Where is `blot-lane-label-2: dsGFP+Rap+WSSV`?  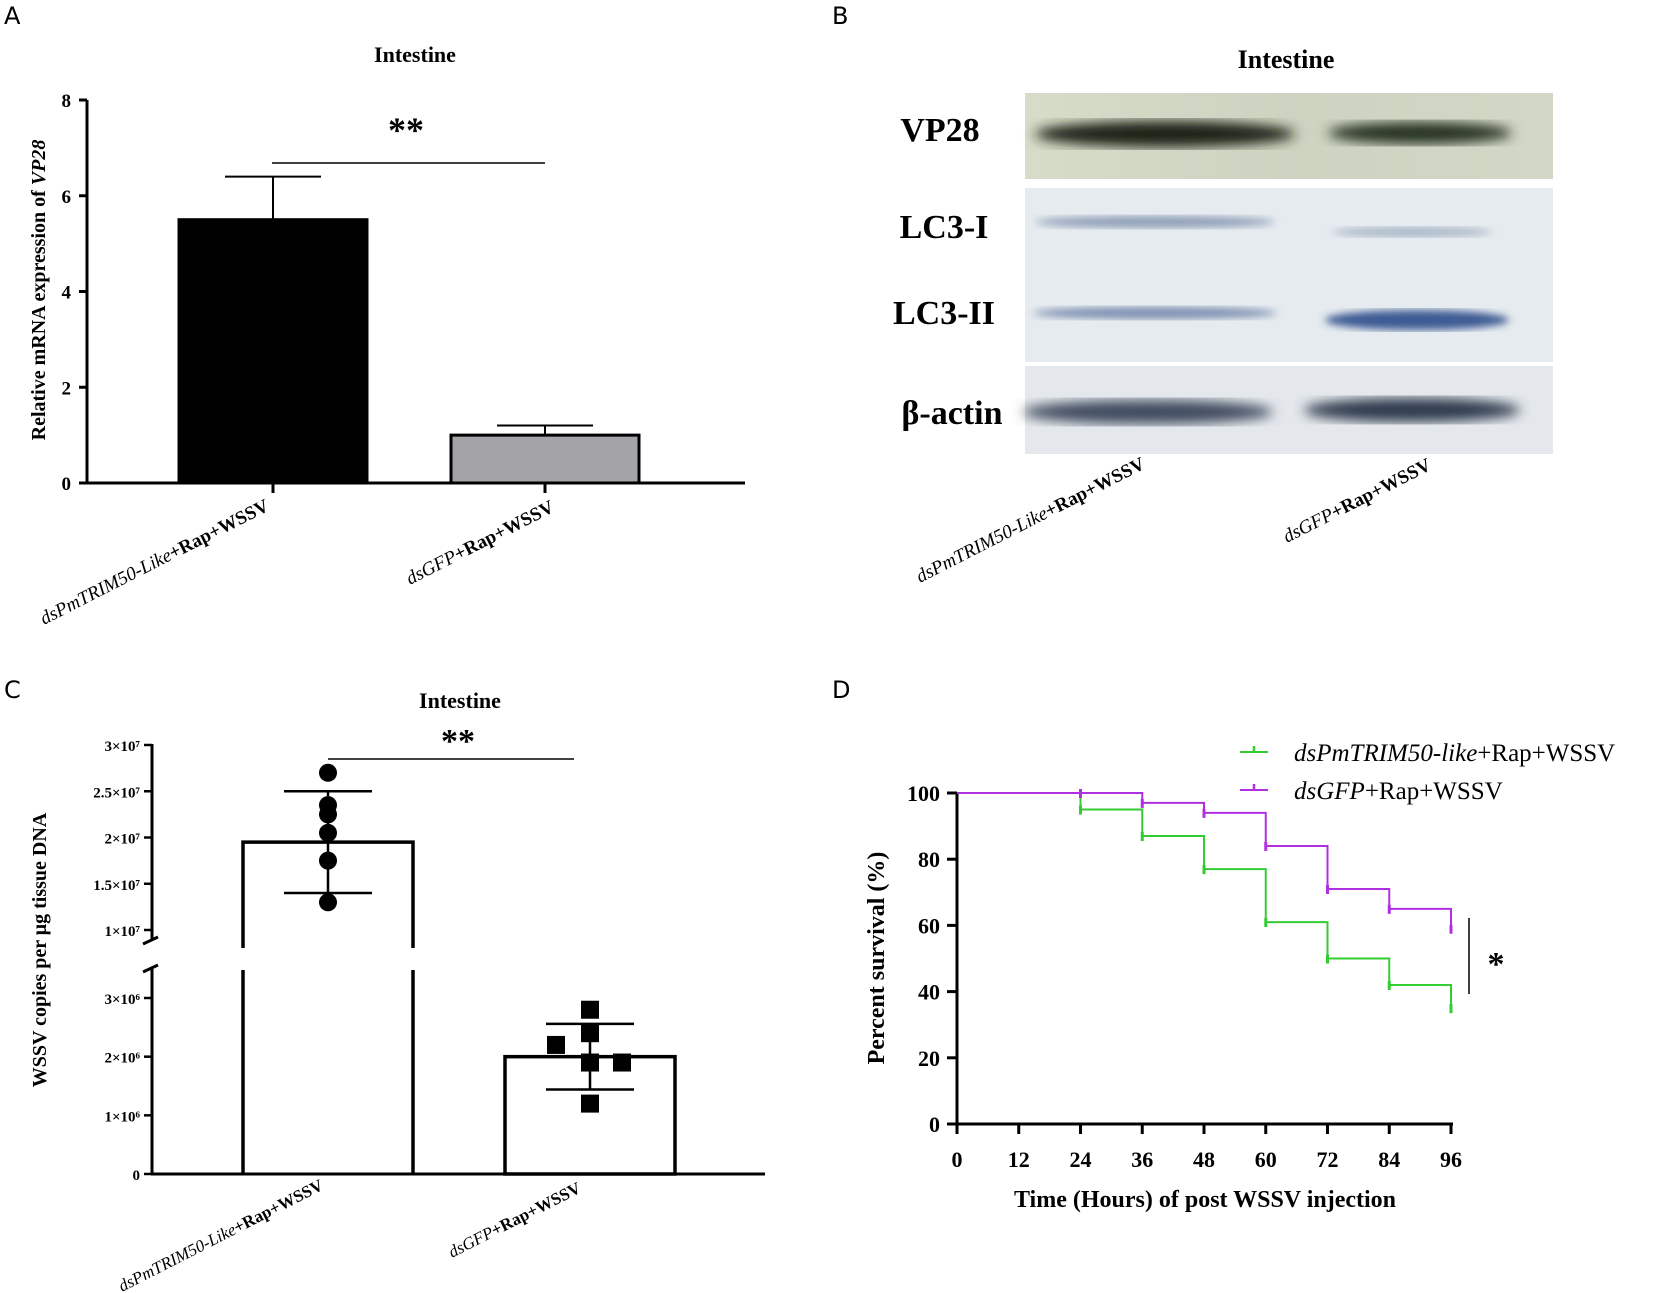 blot-lane-label-2: dsGFP+Rap+WSSV is located at coordinates (1357, 501).